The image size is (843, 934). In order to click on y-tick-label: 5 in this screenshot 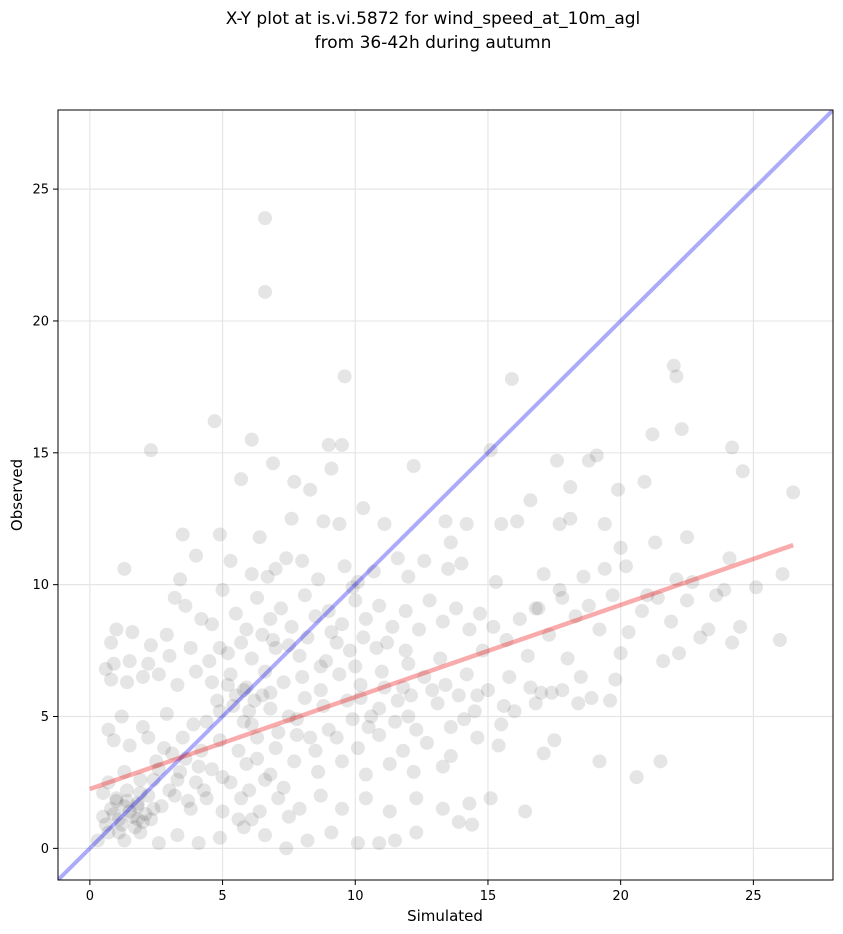, I will do `click(45, 717)`.